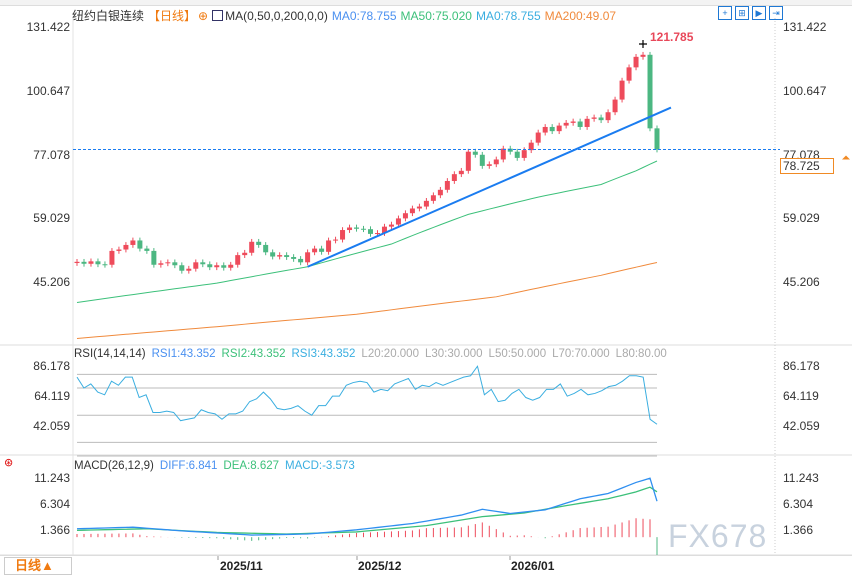  What do you see at coordinates (367, 395) in the screenshot?
I see `rsi-line` at bounding box center [367, 395].